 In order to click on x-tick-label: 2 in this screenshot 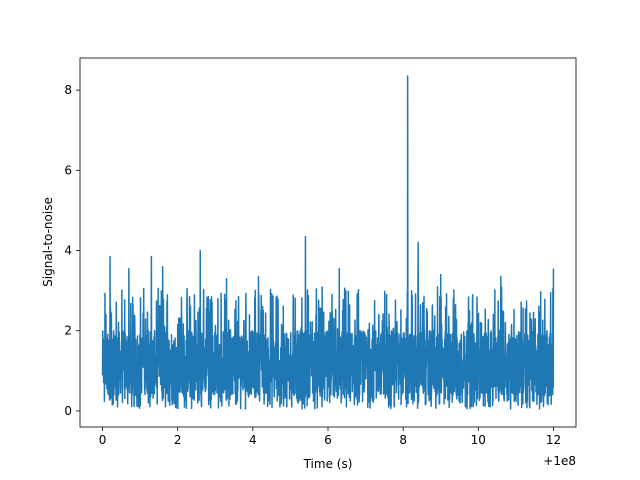, I will do `click(178, 440)`.